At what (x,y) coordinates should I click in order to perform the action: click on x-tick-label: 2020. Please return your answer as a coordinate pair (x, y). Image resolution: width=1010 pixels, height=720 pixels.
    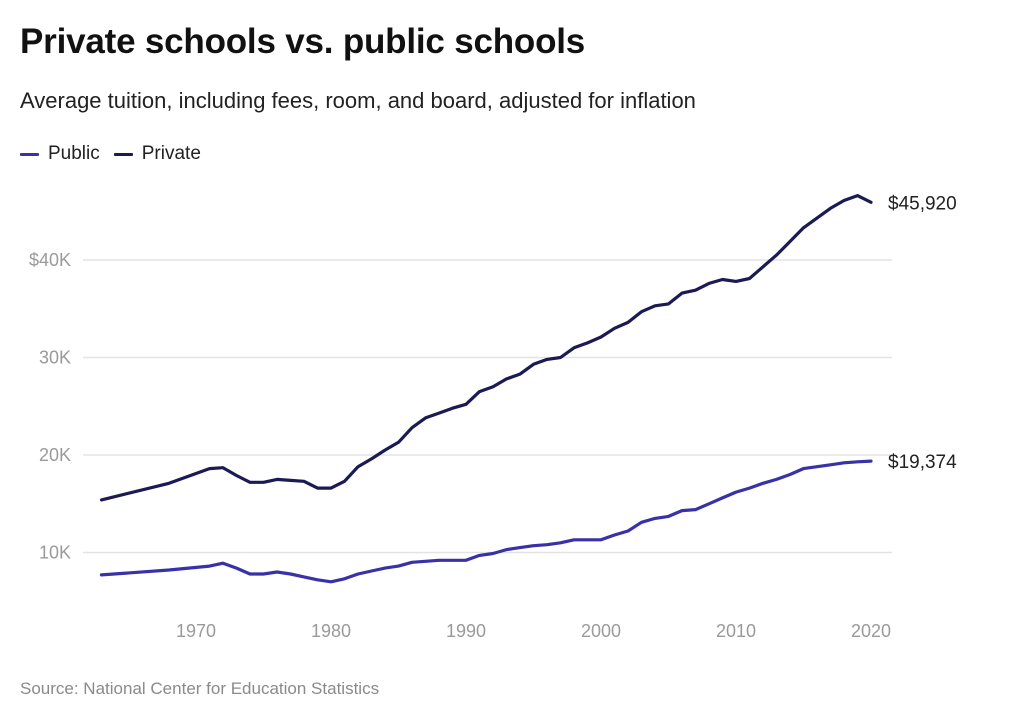
    Looking at the image, I should click on (871, 631).